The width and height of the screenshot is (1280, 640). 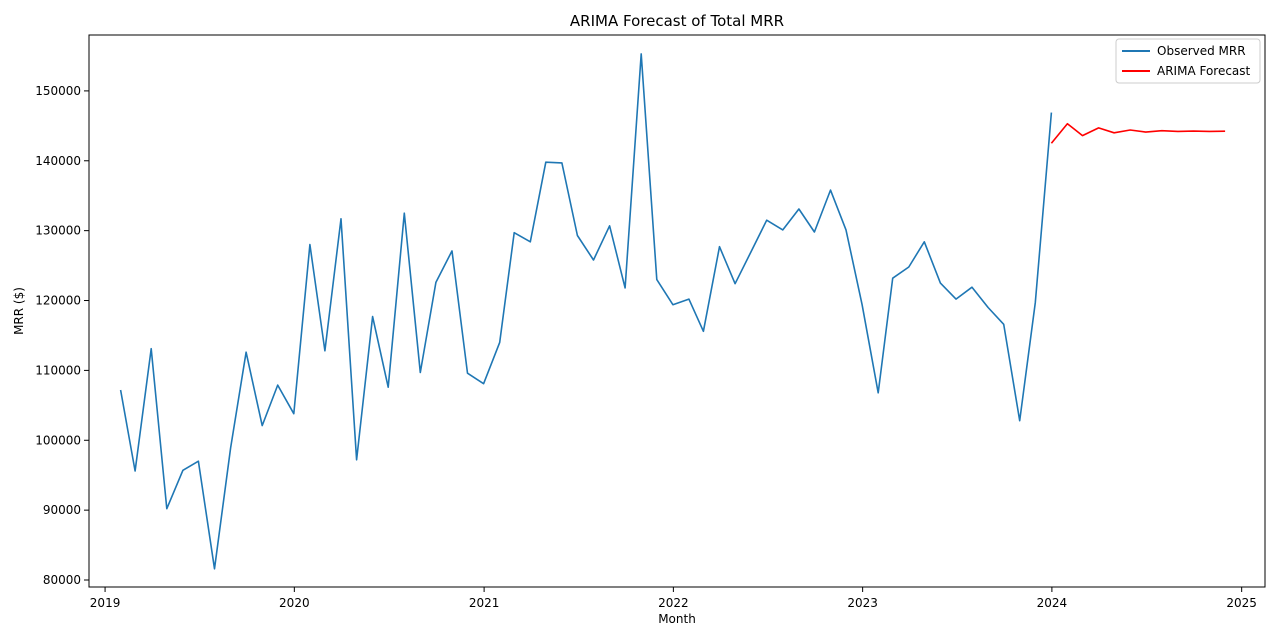 I want to click on x-tick-label: 2023, so click(x=862, y=603).